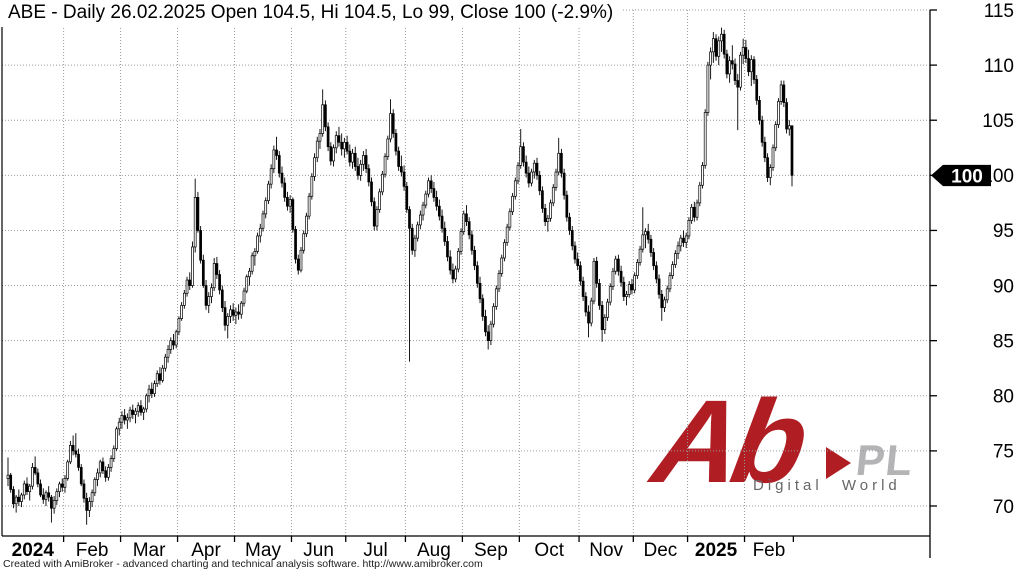 The width and height of the screenshot is (1022, 572). Describe the element at coordinates (1003, 286) in the screenshot. I see `svg-text: 90` at that location.